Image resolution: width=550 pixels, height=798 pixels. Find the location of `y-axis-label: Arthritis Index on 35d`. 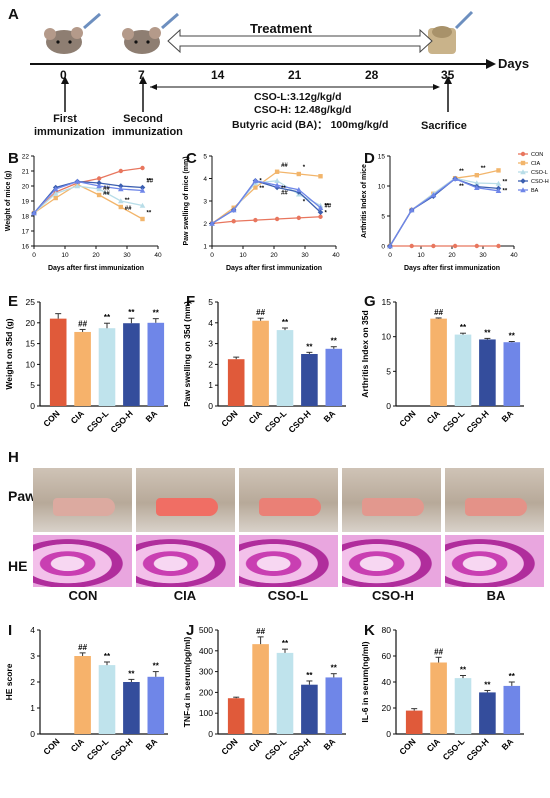

y-axis-label: Arthritis Index on 35d is located at coordinates (365, 353).